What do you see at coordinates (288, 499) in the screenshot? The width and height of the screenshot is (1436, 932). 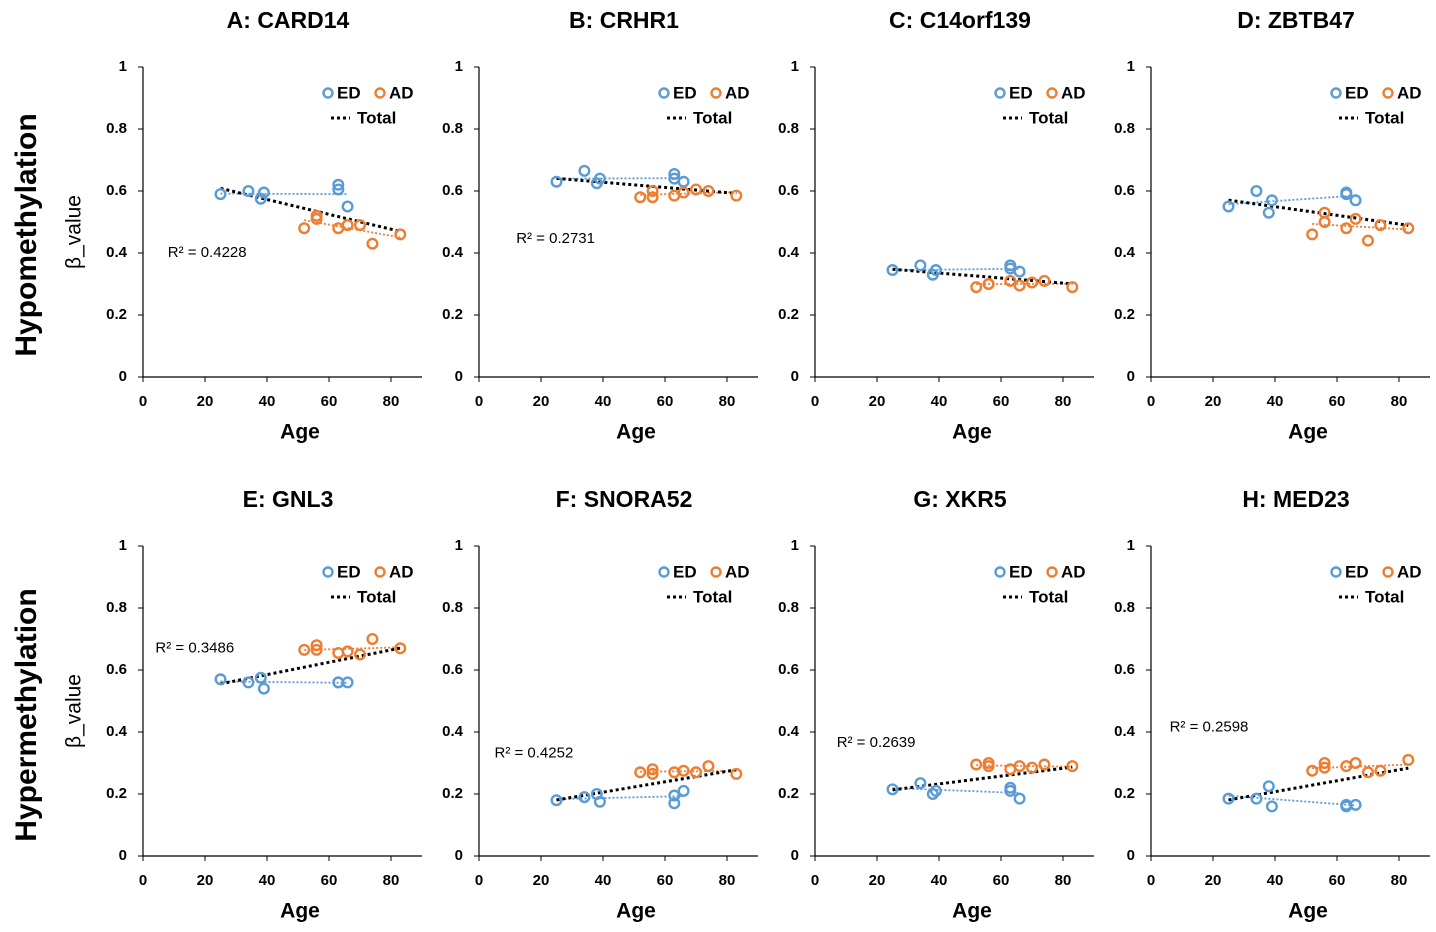 I see `chart-title: E: GNL3` at bounding box center [288, 499].